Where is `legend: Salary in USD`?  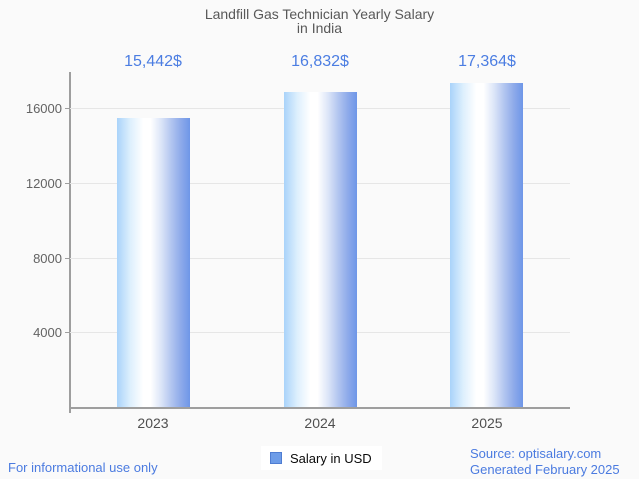 legend: Salary in USD is located at coordinates (321, 458).